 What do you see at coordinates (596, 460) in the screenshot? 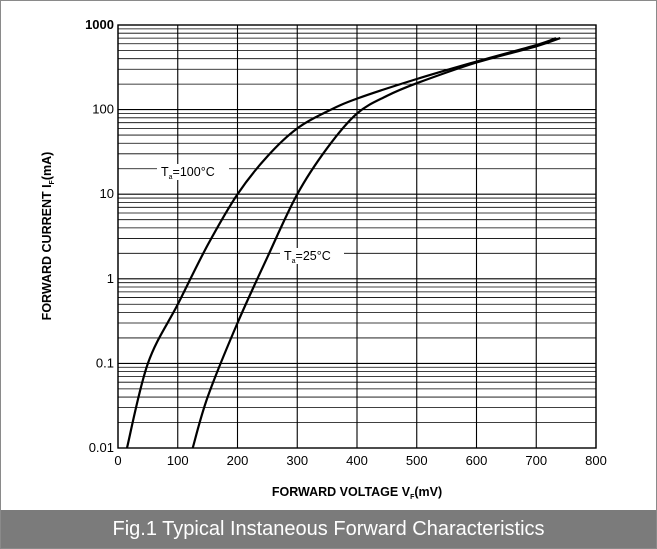
I see `x-tick-label: 800` at bounding box center [596, 460].